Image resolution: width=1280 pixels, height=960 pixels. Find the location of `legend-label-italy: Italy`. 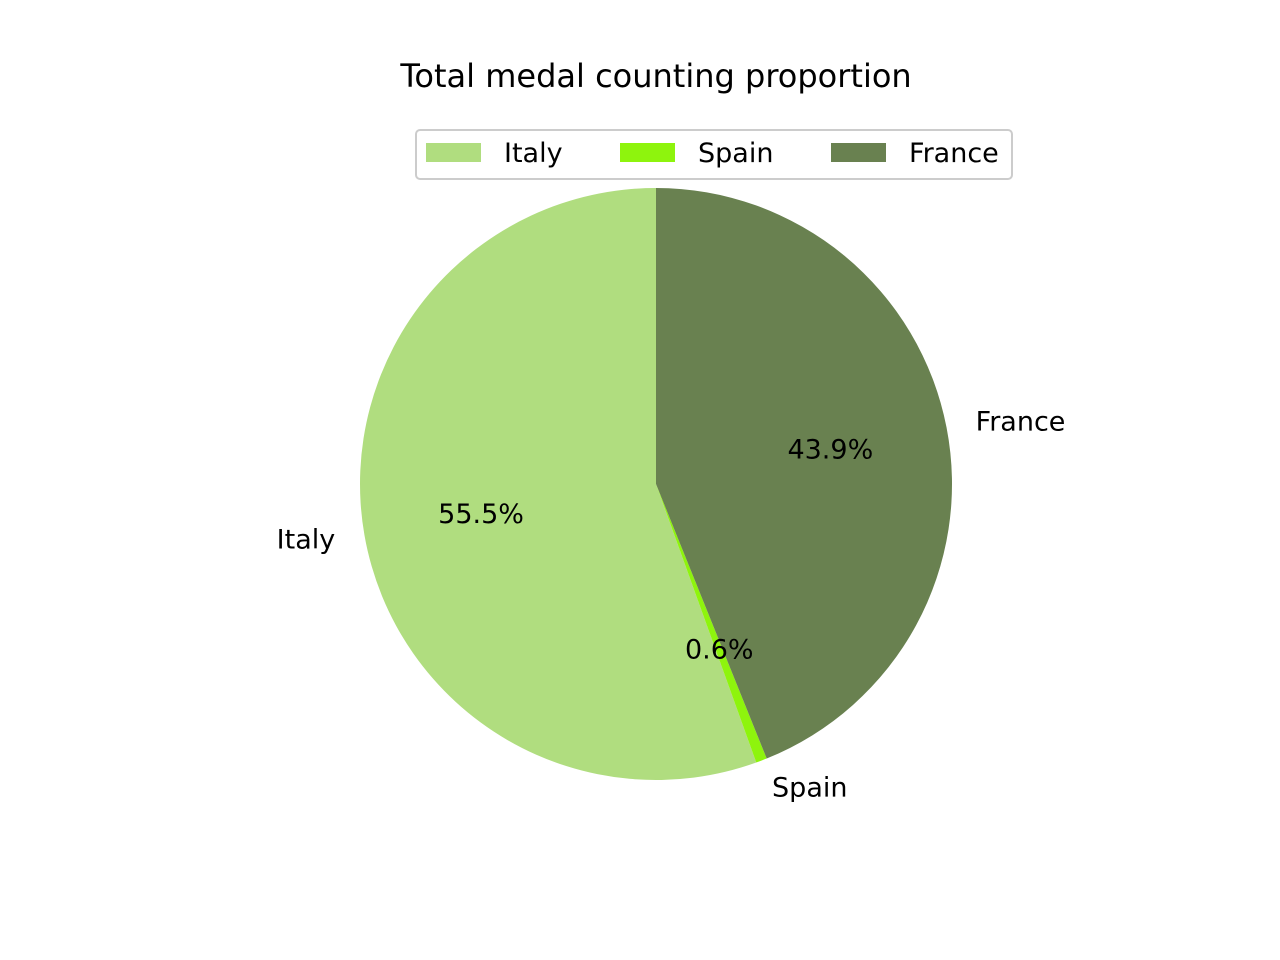

legend-label-italy: Italy is located at coordinates (533, 153).